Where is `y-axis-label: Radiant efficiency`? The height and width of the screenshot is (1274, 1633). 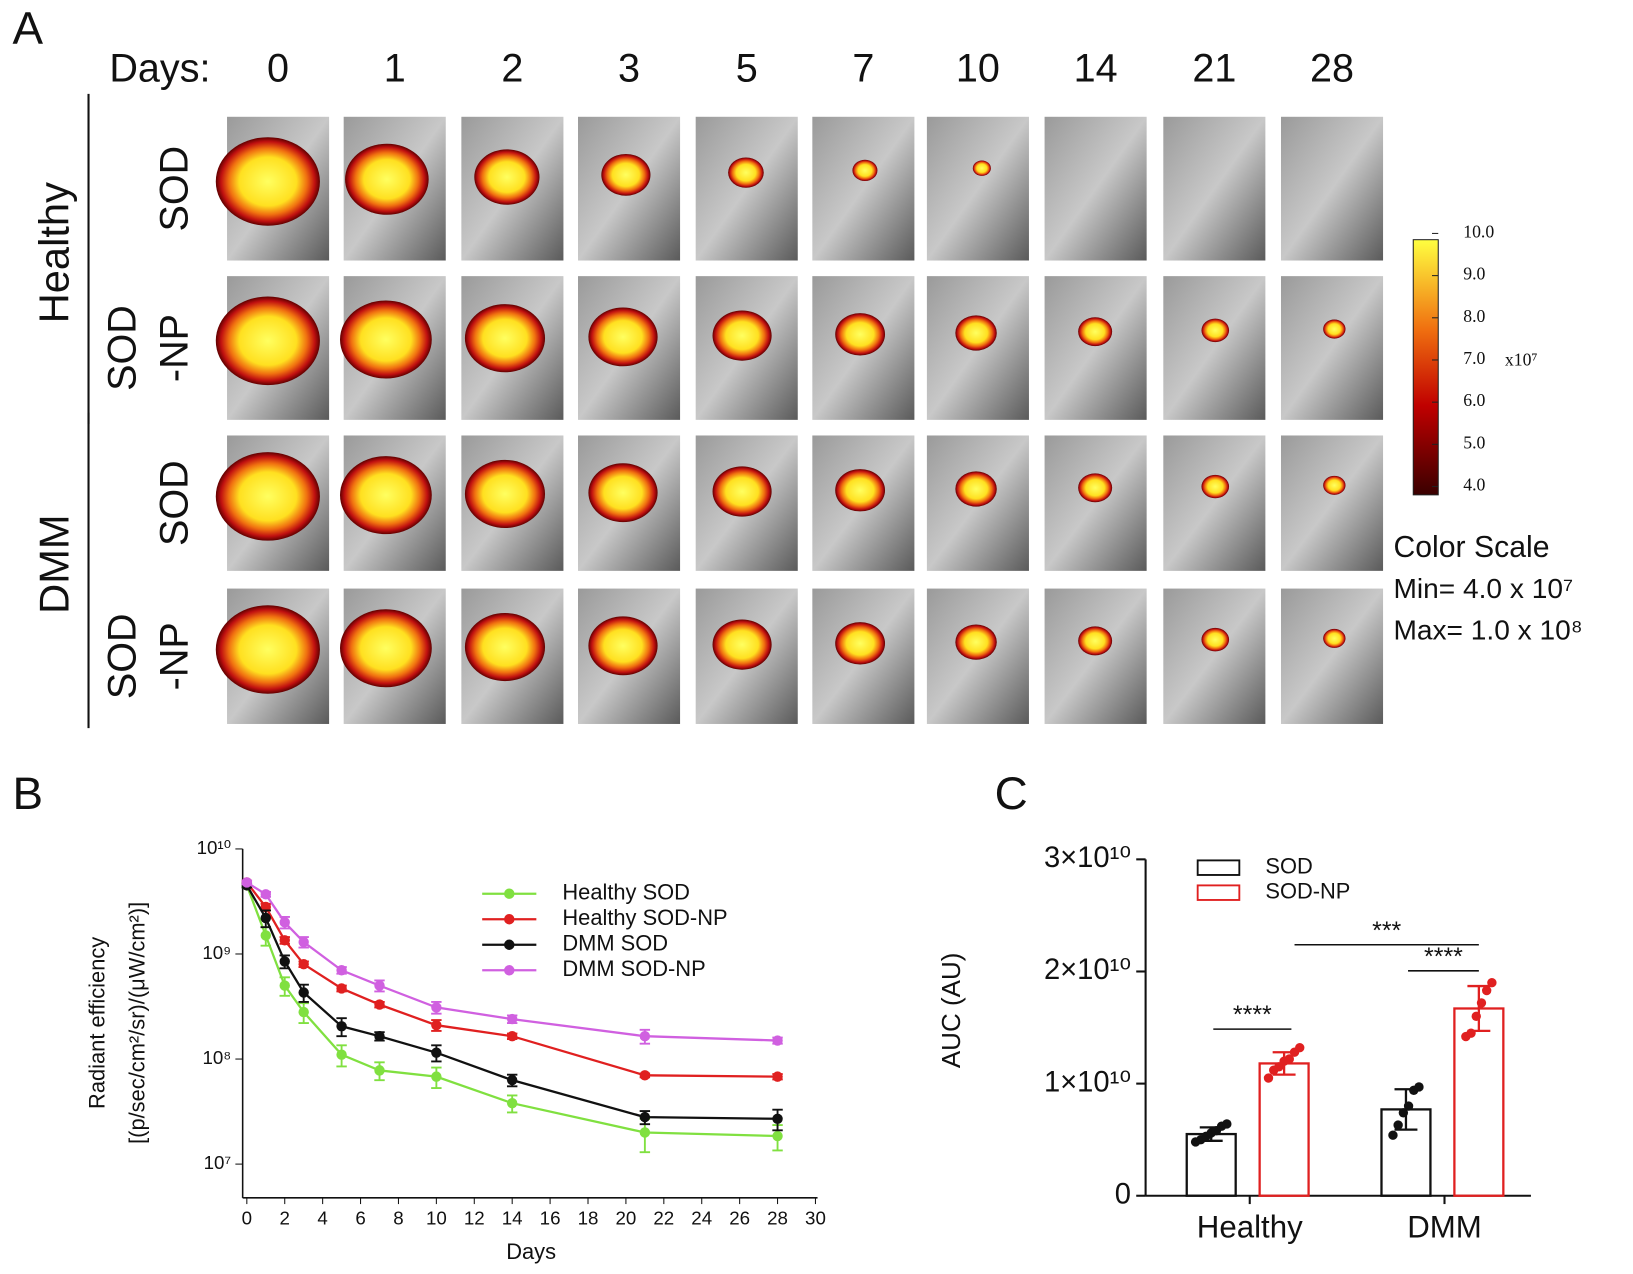 y-axis-label: Radiant efficiency is located at coordinates (97, 1023).